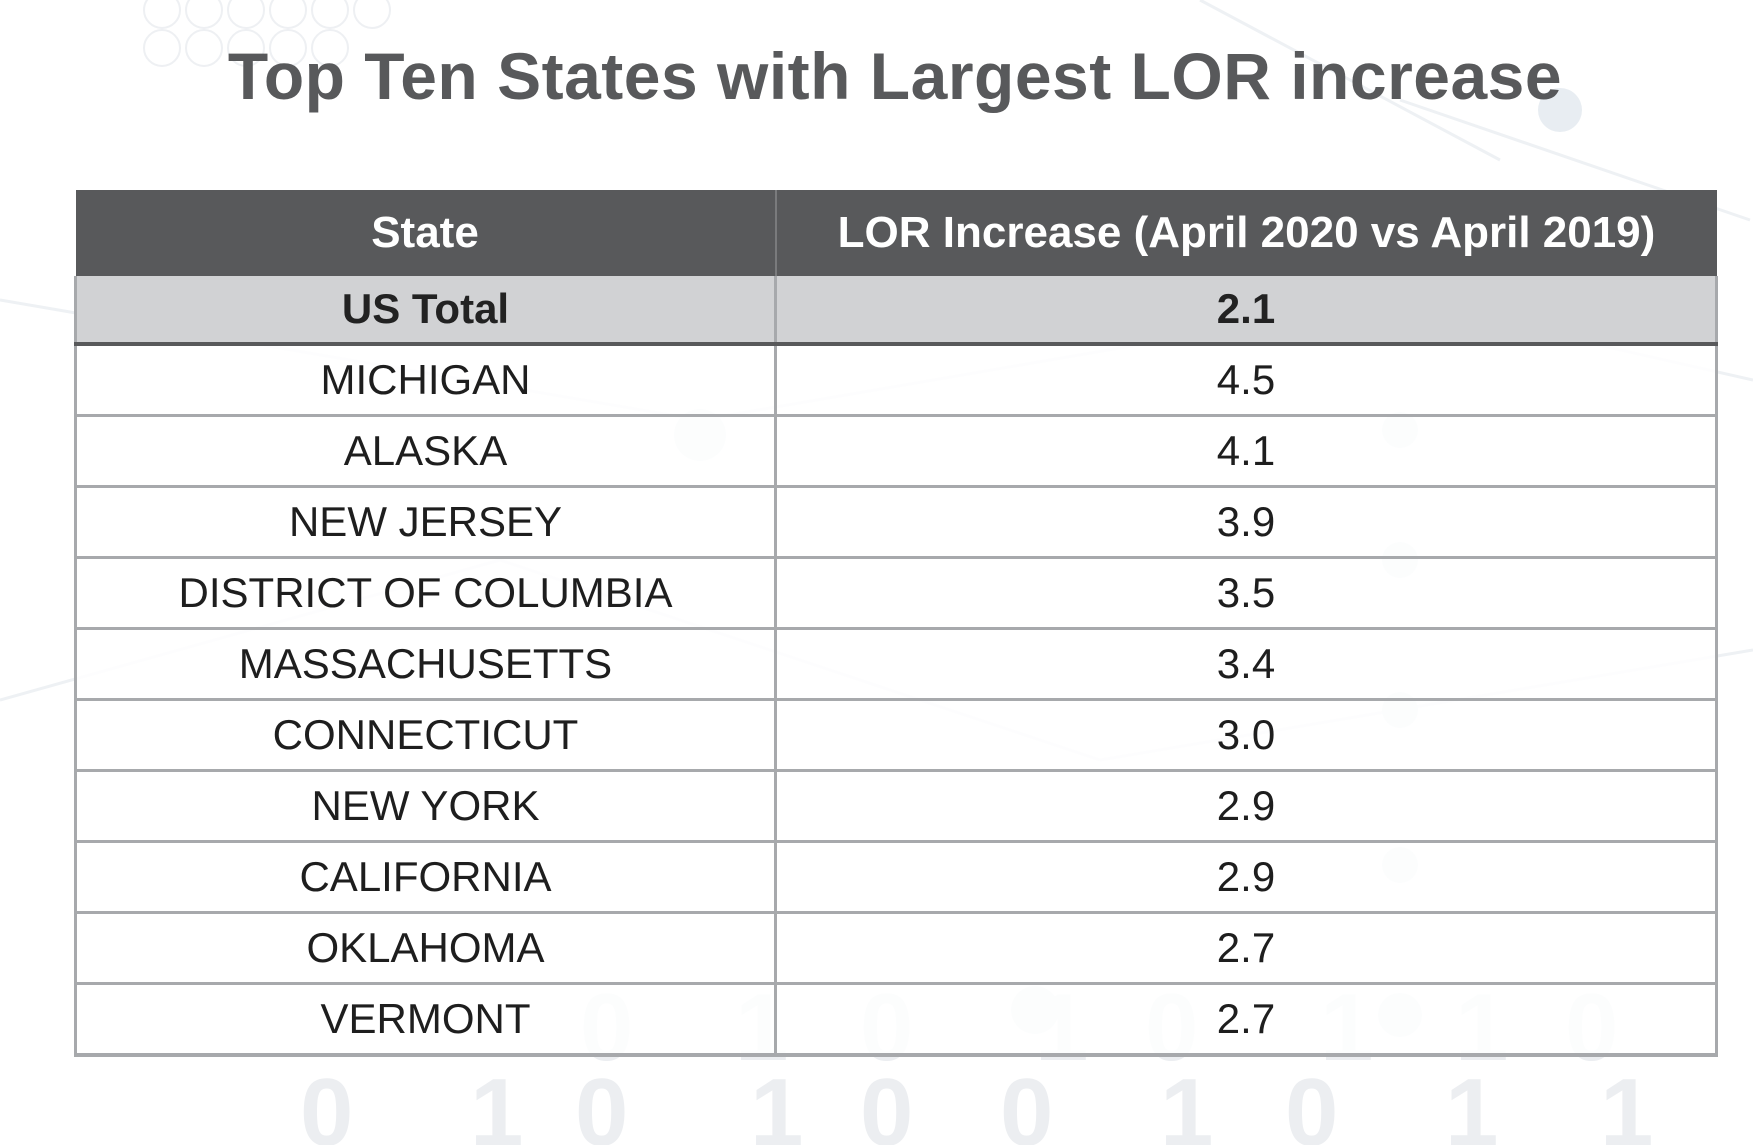  Describe the element at coordinates (1246, 451) in the screenshot. I see `value-cell: 4.1` at that location.